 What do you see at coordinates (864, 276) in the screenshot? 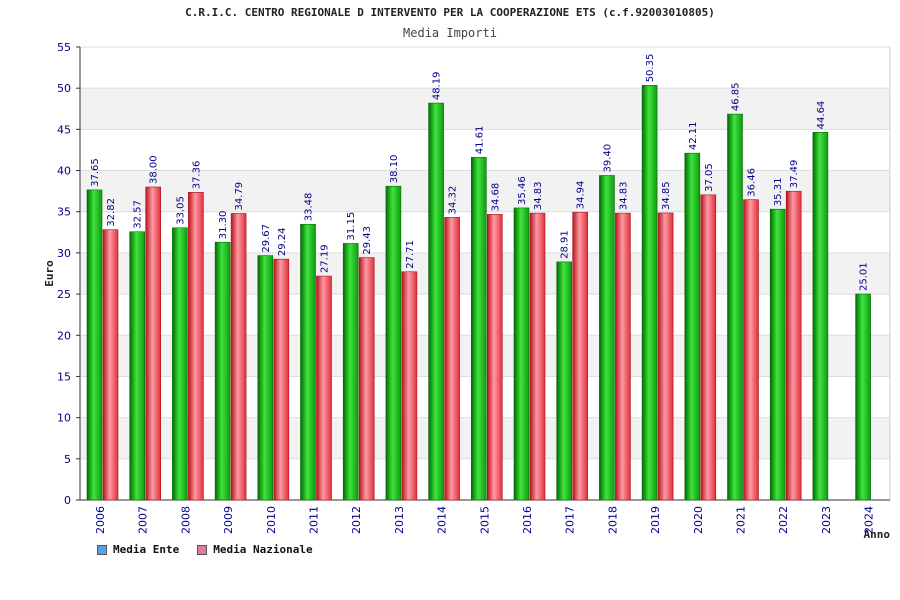
I see `data-label: 25.01` at bounding box center [864, 276].